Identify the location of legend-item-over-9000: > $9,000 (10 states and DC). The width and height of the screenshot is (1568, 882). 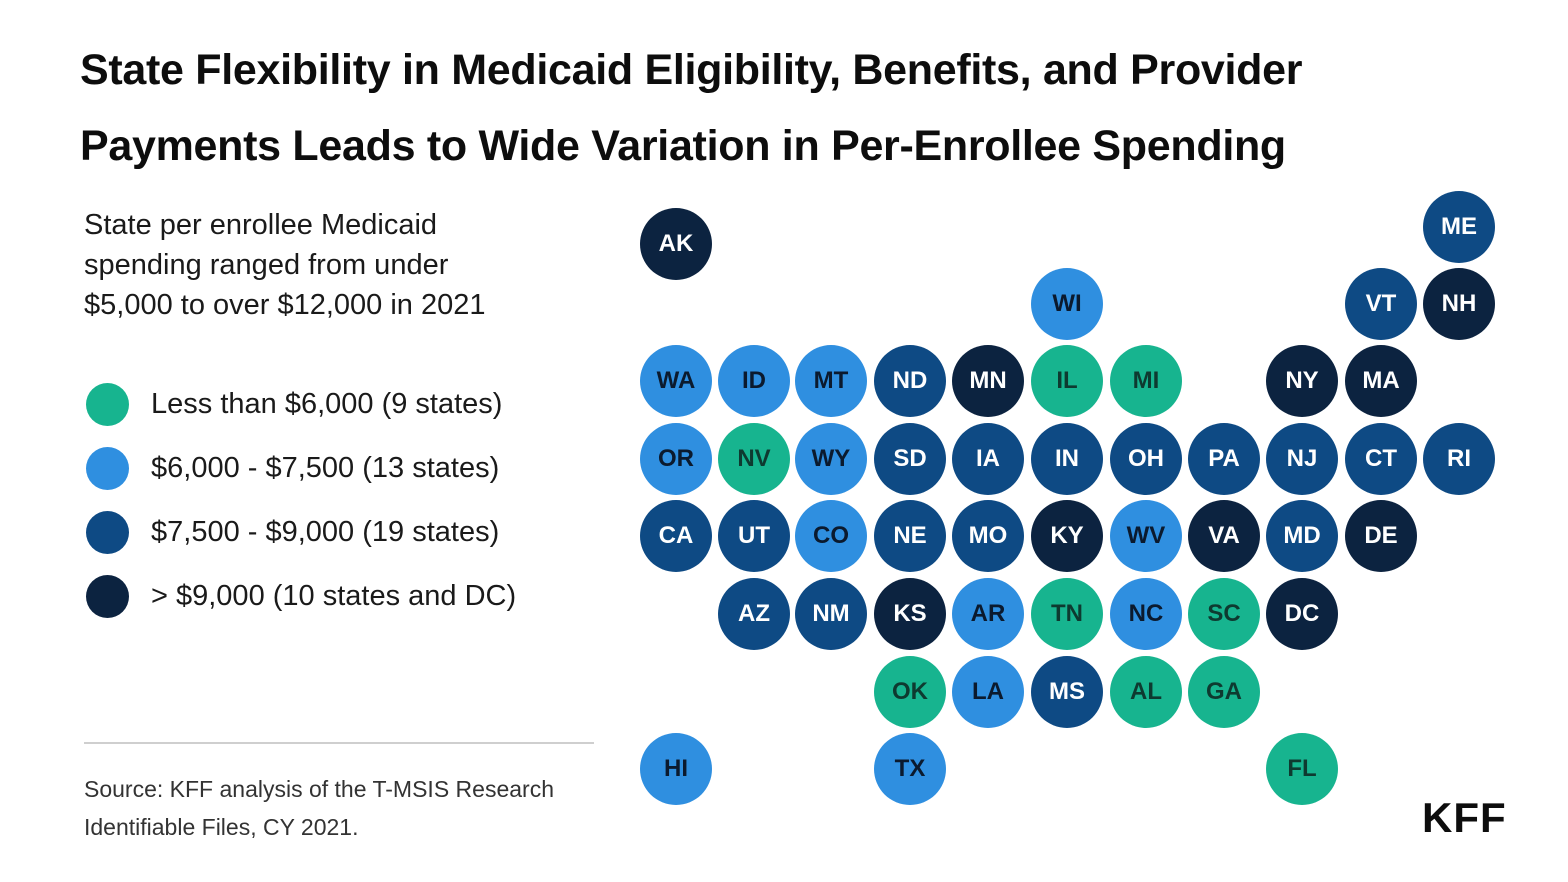
(301, 596).